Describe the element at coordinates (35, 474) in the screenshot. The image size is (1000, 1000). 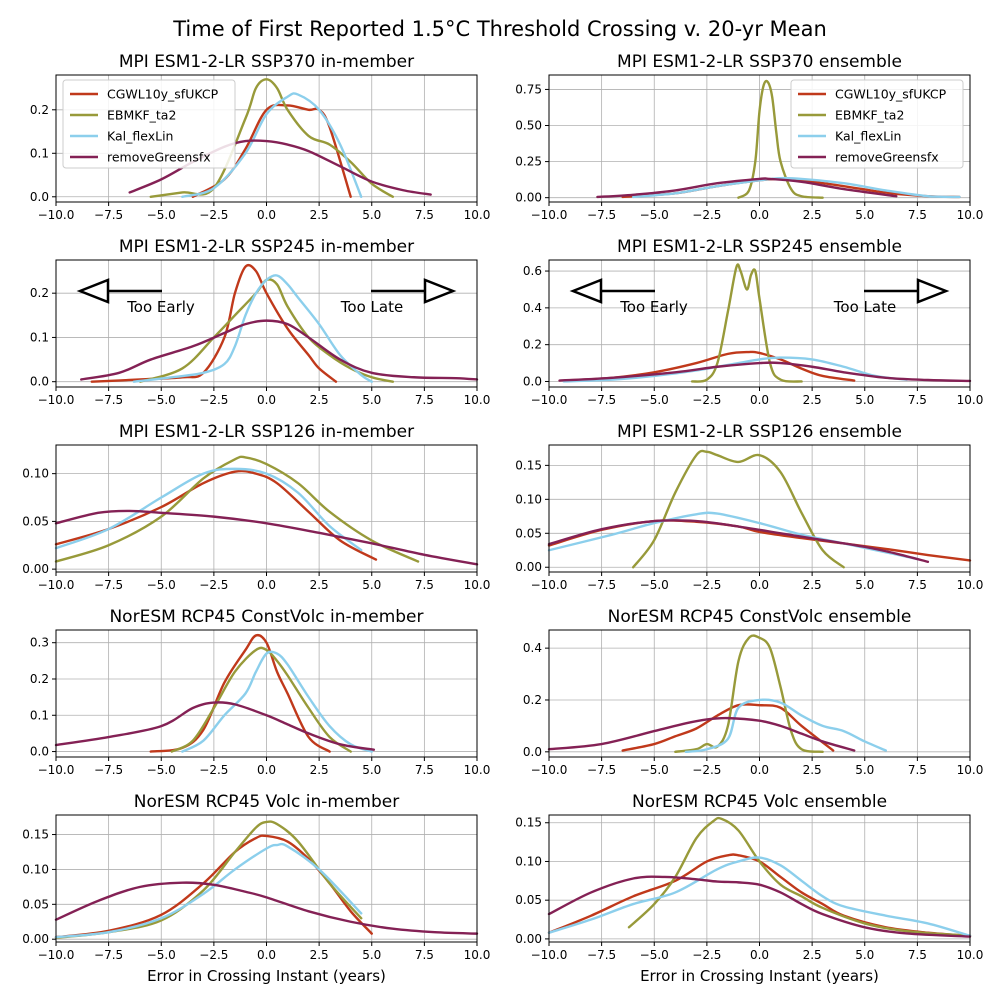
I see `y-tick-label: 0.10` at that location.